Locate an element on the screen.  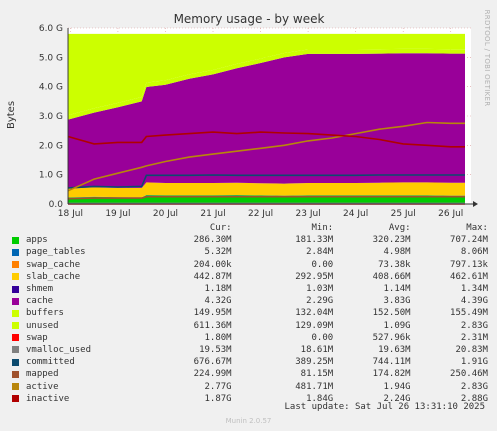
legend-min: 81.15M is located at coordinates (317, 374).